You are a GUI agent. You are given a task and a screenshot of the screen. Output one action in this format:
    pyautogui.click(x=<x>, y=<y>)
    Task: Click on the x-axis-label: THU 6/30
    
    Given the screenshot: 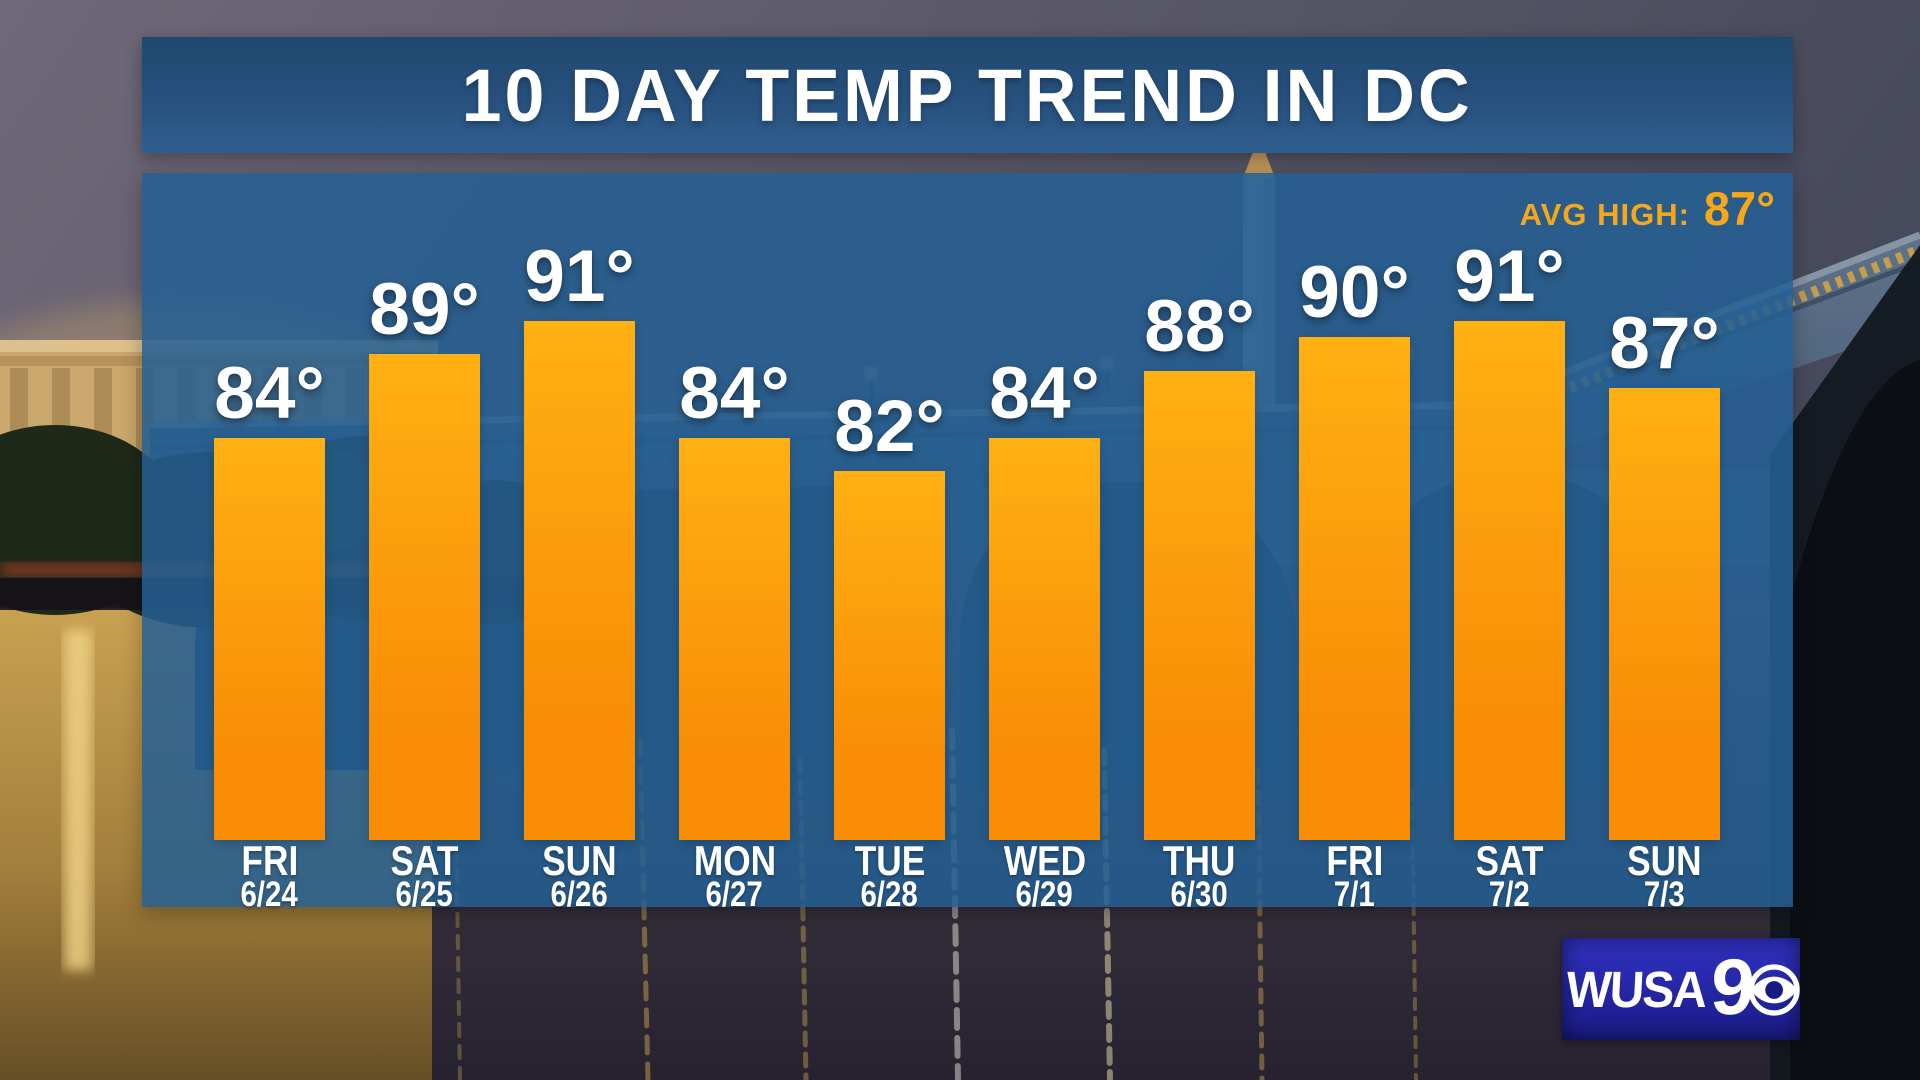 What is the action you would take?
    pyautogui.click(x=1200, y=874)
    